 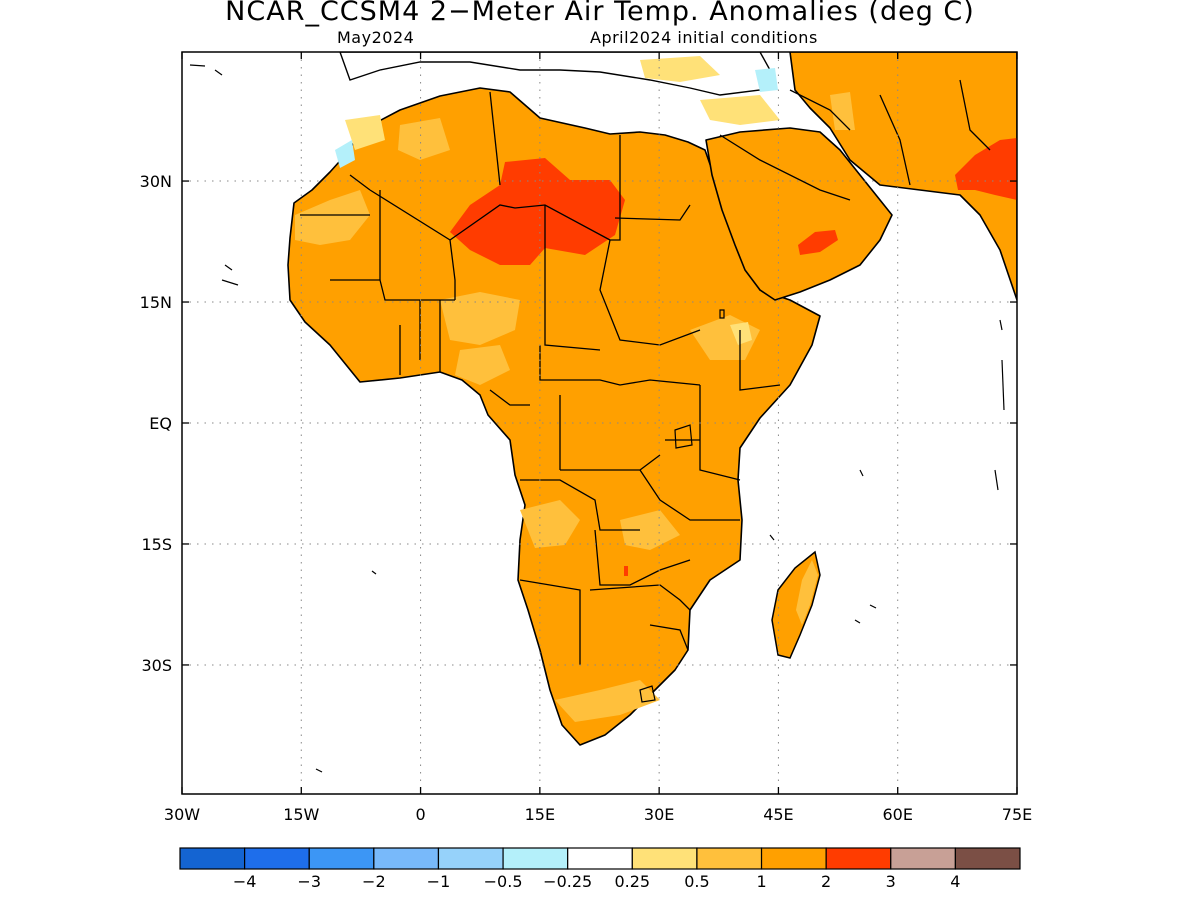 I want to click on colorbar-label: 4, so click(x=955, y=881).